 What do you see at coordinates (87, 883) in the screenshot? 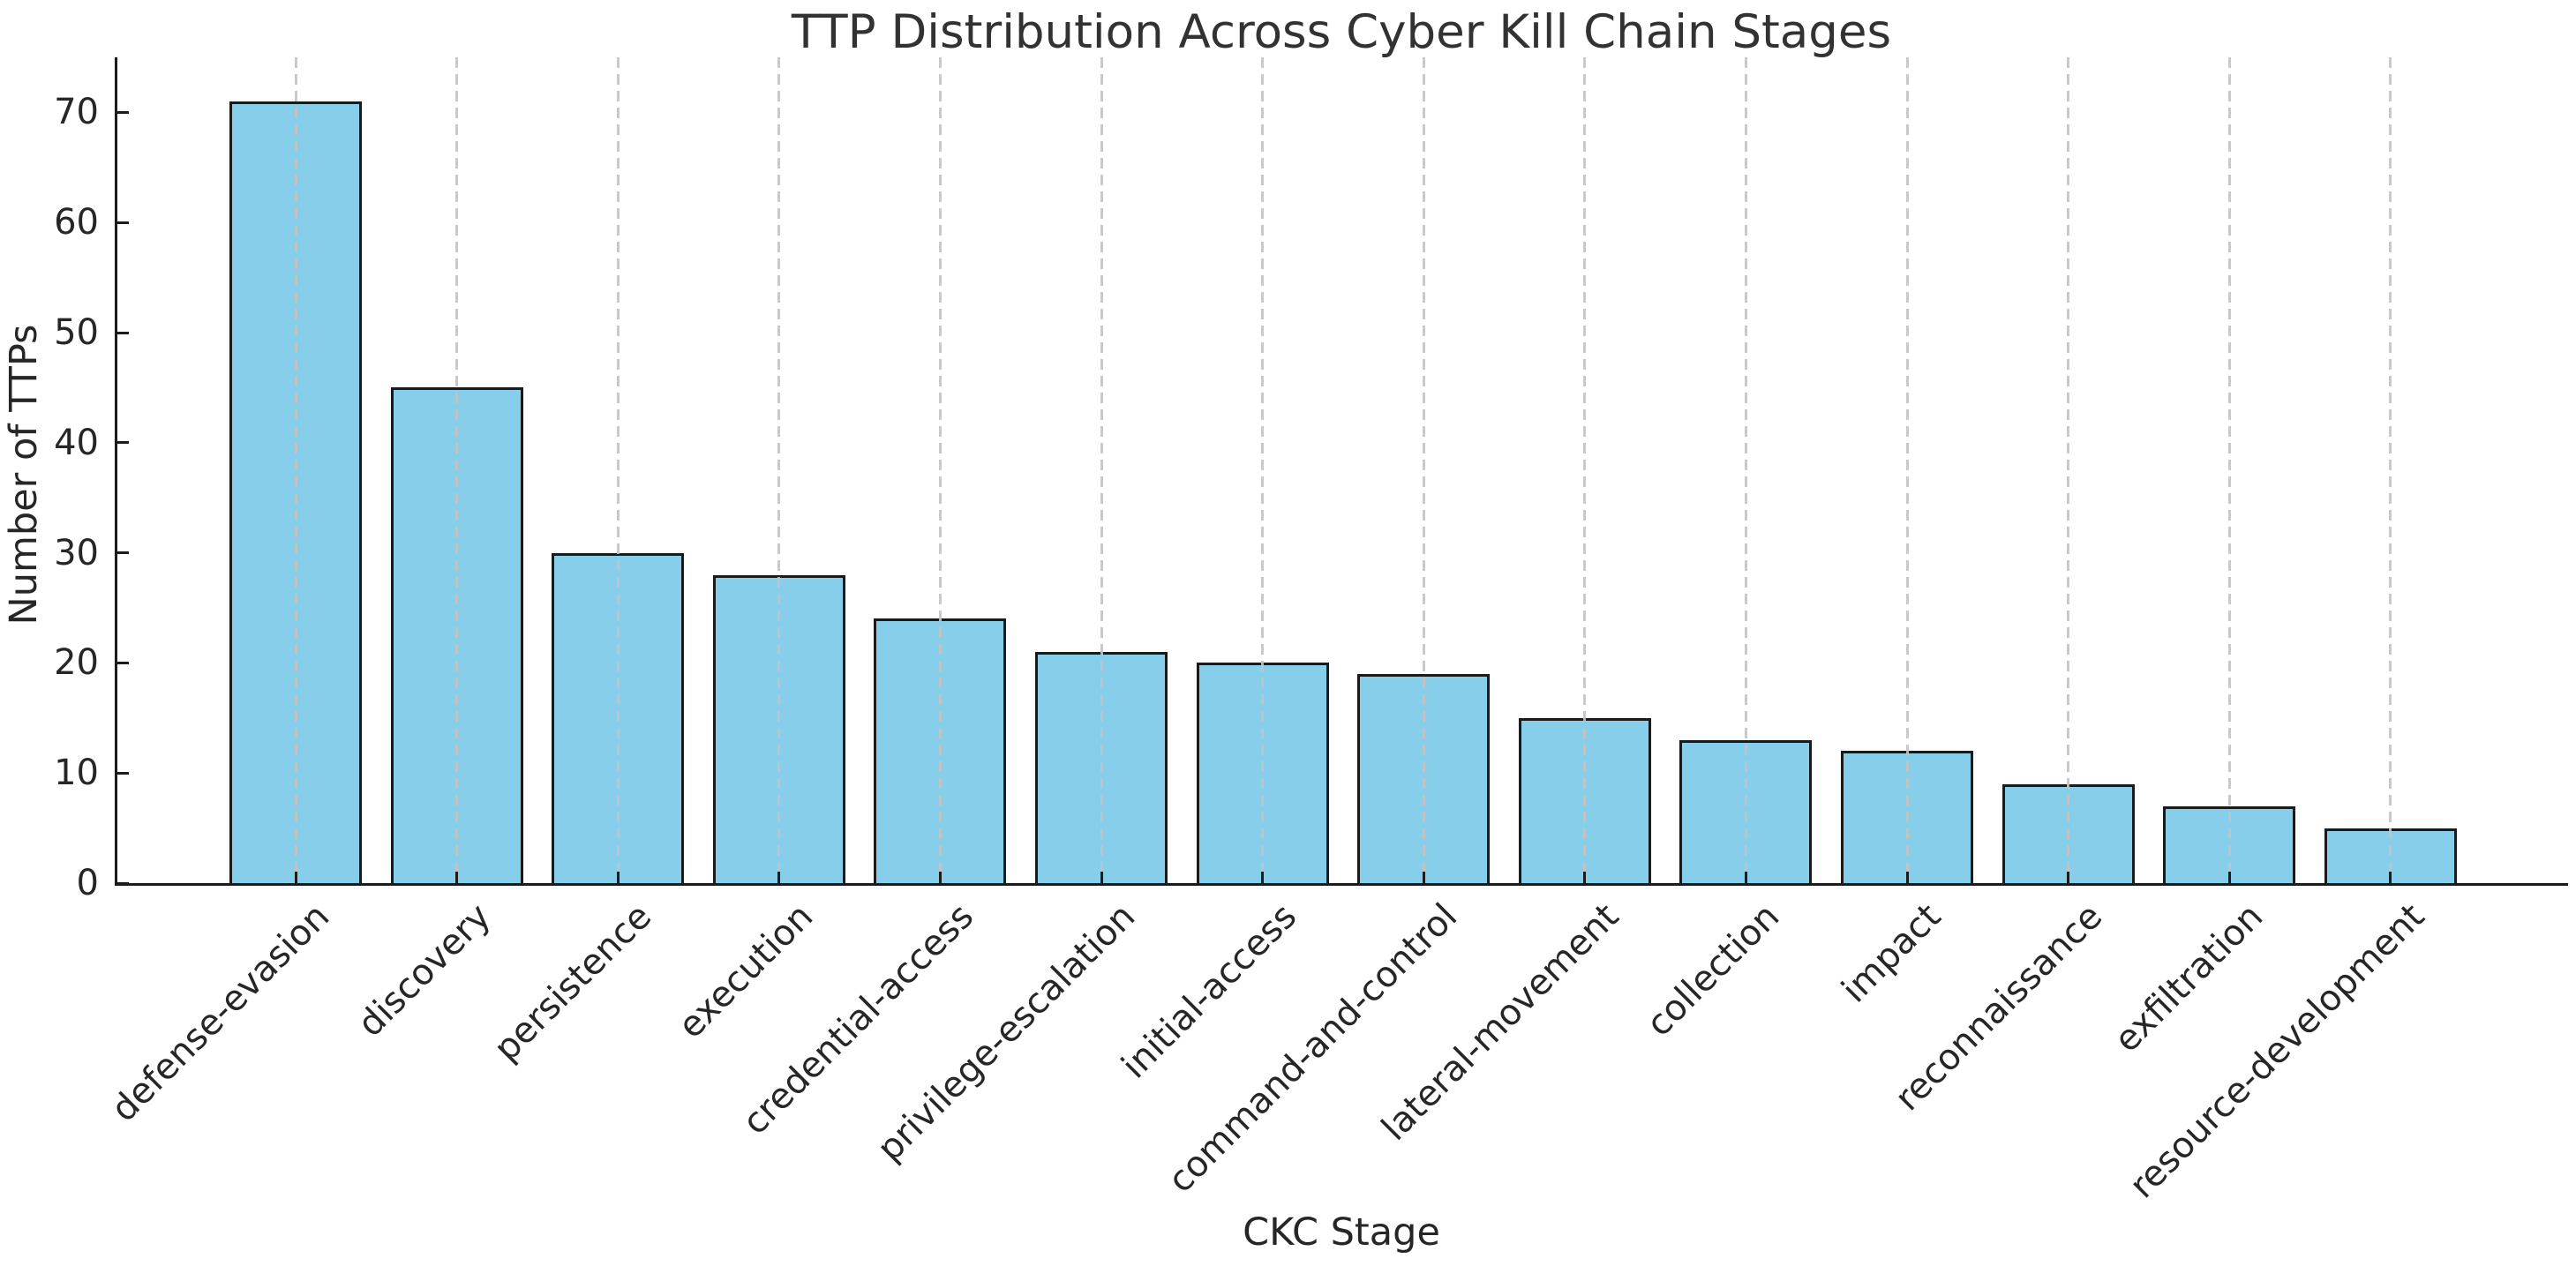
I see `y-tick-label: 0` at bounding box center [87, 883].